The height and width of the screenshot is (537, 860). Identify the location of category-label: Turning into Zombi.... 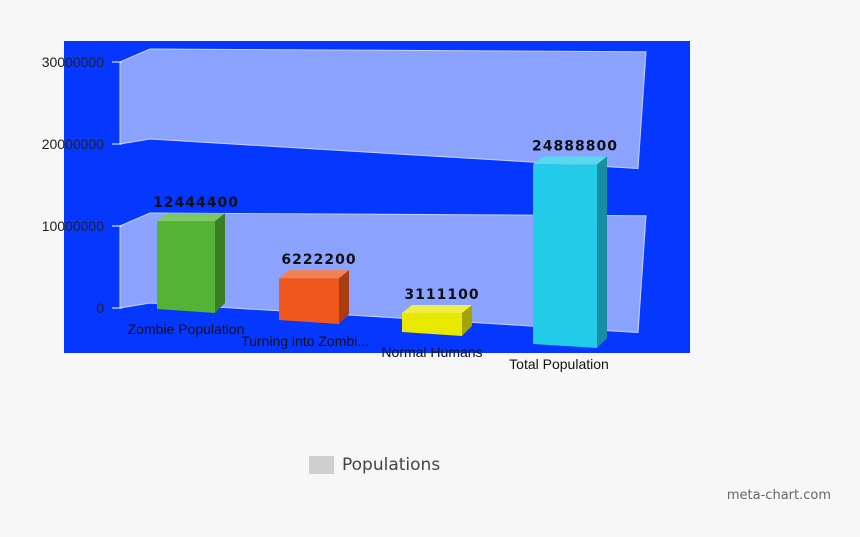
(305, 341).